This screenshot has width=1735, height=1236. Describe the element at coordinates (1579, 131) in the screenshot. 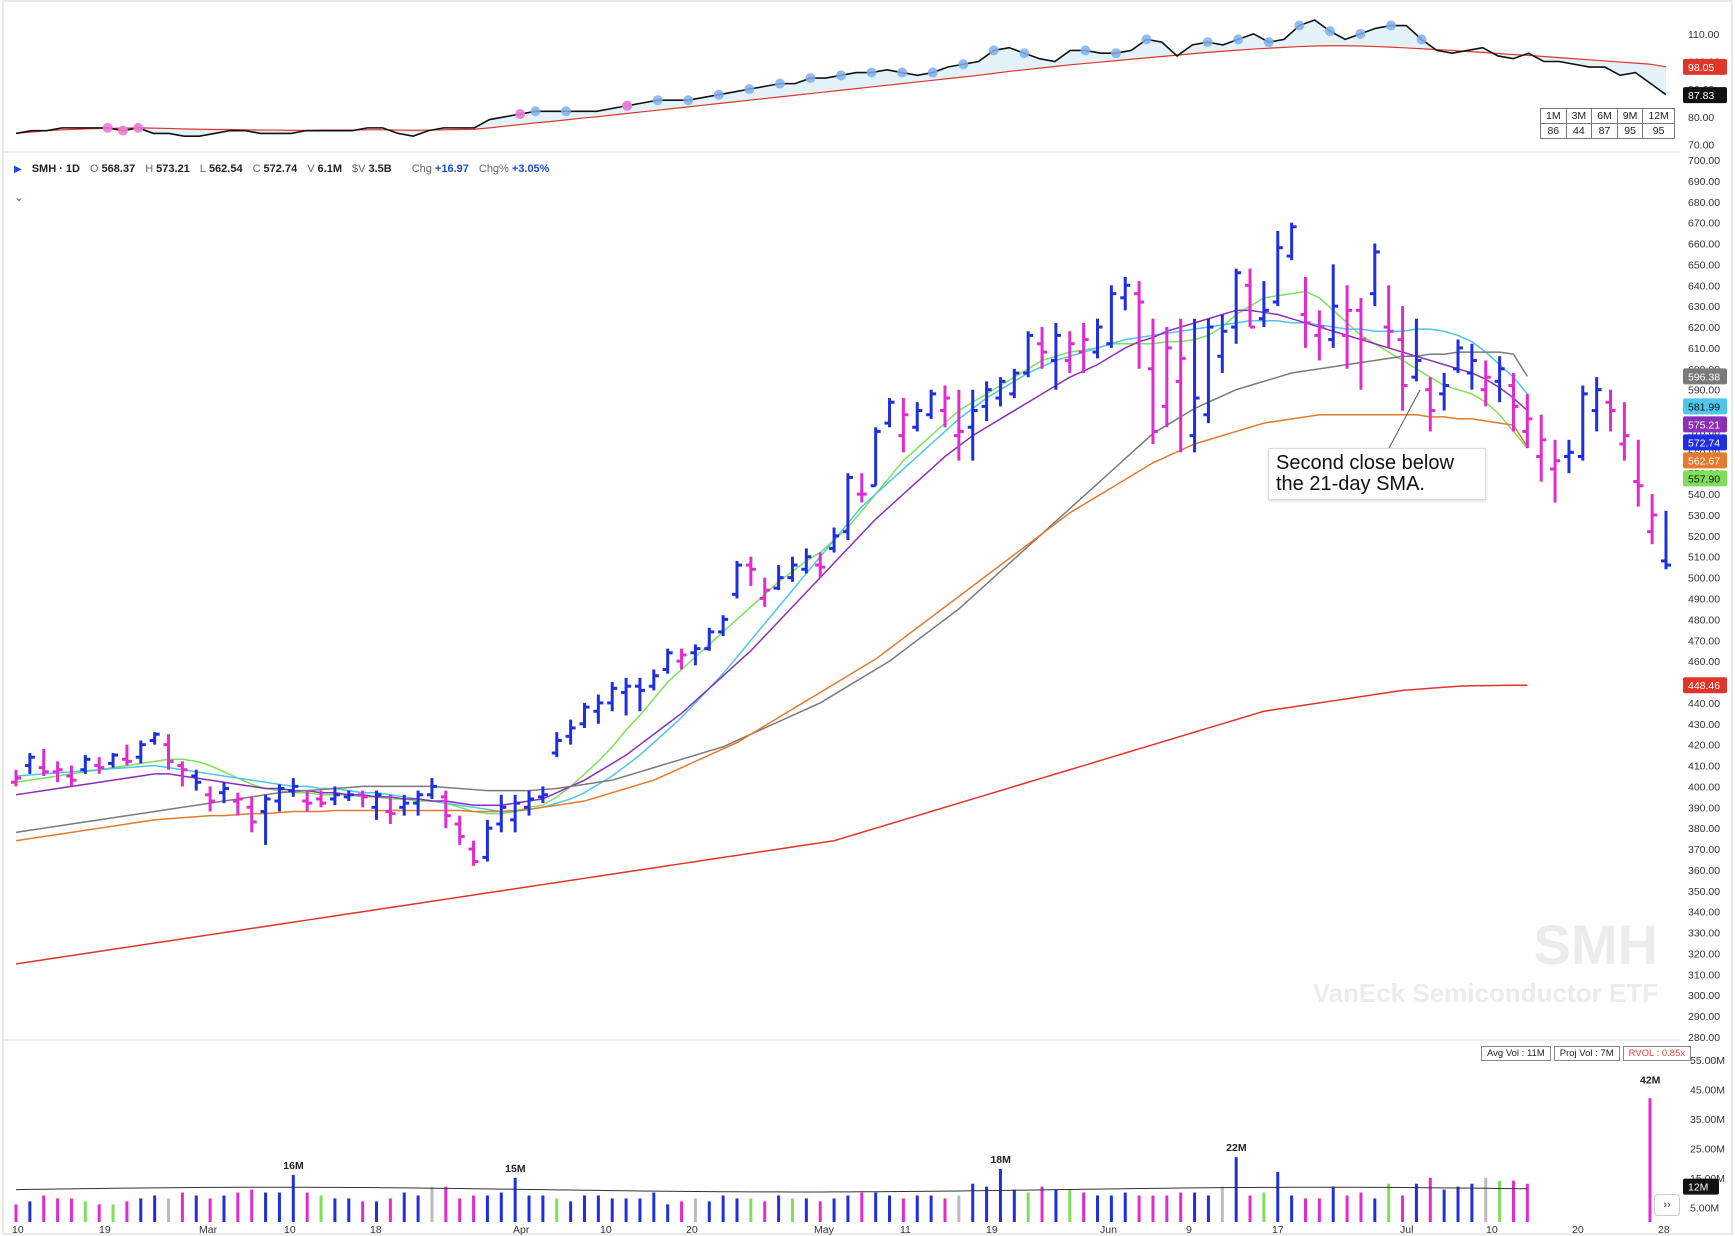

I see `rs-value: 44` at that location.